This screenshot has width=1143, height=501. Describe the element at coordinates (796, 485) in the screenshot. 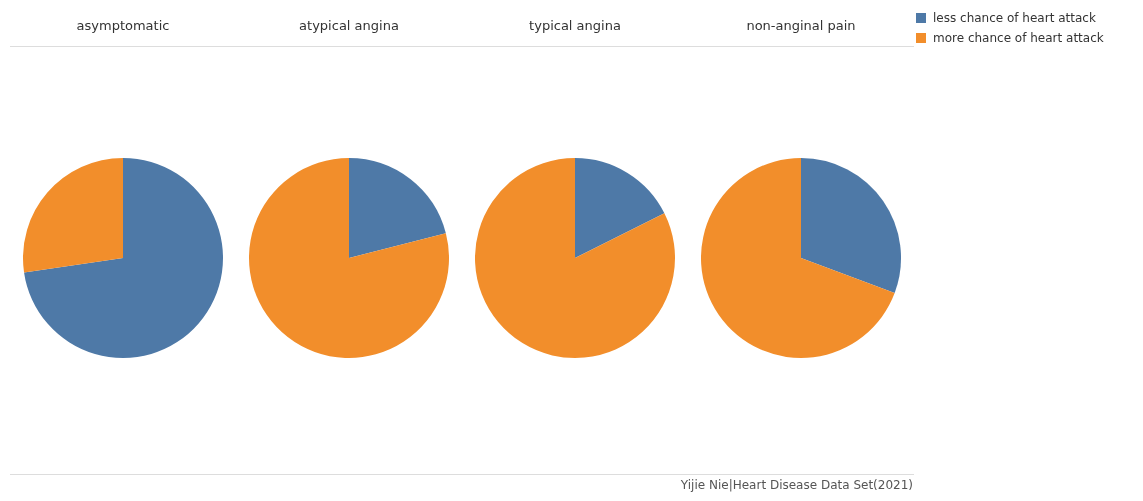

I see `text: Yijie Nie|Heart Disease Data Set(2021)` at that location.